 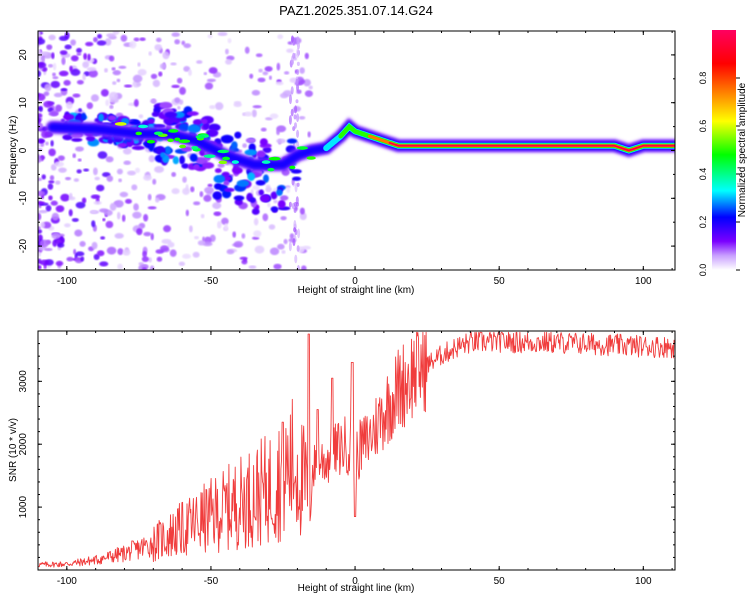 What do you see at coordinates (23, 103) in the screenshot?
I see `spectrogram-y-tick-label: 10` at bounding box center [23, 103].